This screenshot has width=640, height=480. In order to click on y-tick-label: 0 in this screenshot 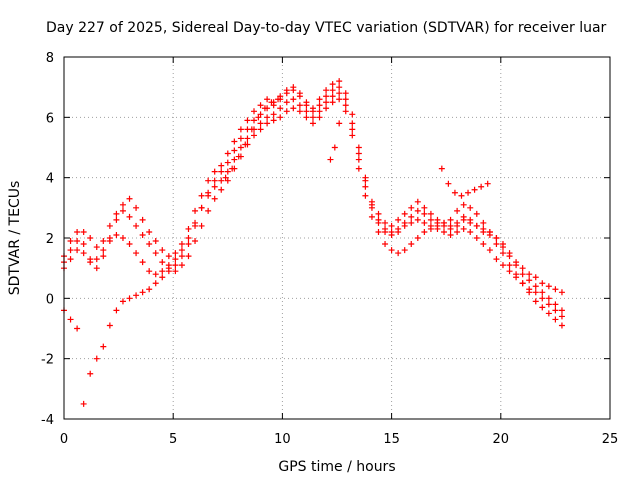, I will do `click(50, 299)`.